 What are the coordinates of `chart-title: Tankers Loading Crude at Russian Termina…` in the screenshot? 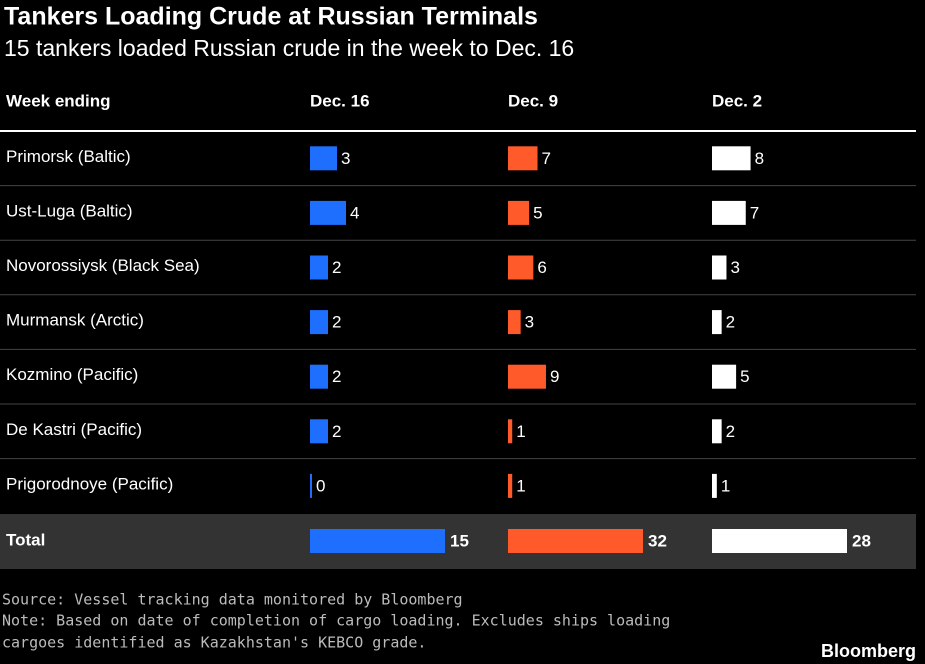 It's located at (271, 17).